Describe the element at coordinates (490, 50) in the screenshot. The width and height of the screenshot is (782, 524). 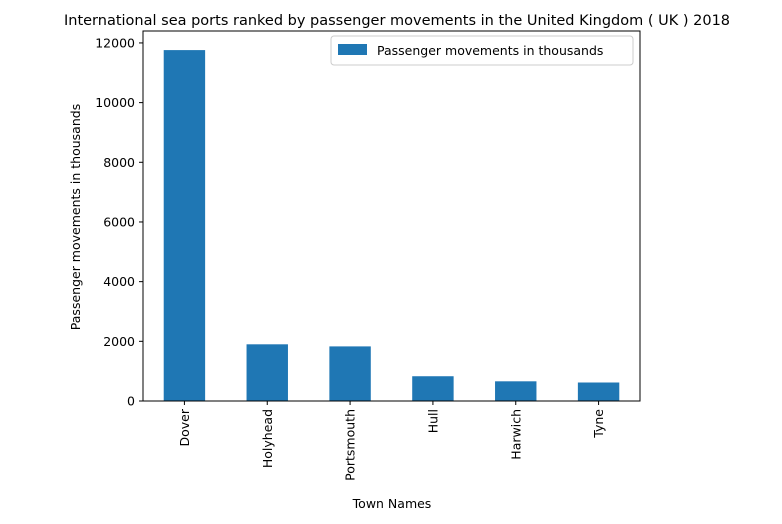
I see `legend-label: Passenger movements in thousands` at that location.